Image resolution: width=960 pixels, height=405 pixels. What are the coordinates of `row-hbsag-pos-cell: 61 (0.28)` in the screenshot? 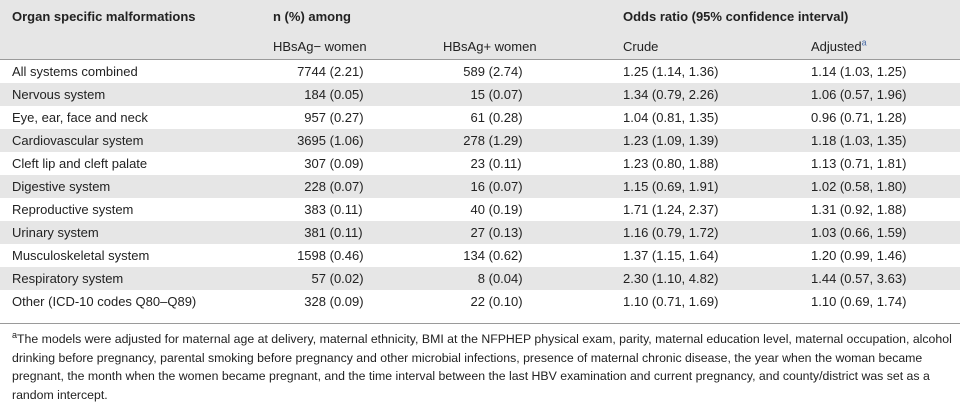 It's located at (533, 117).